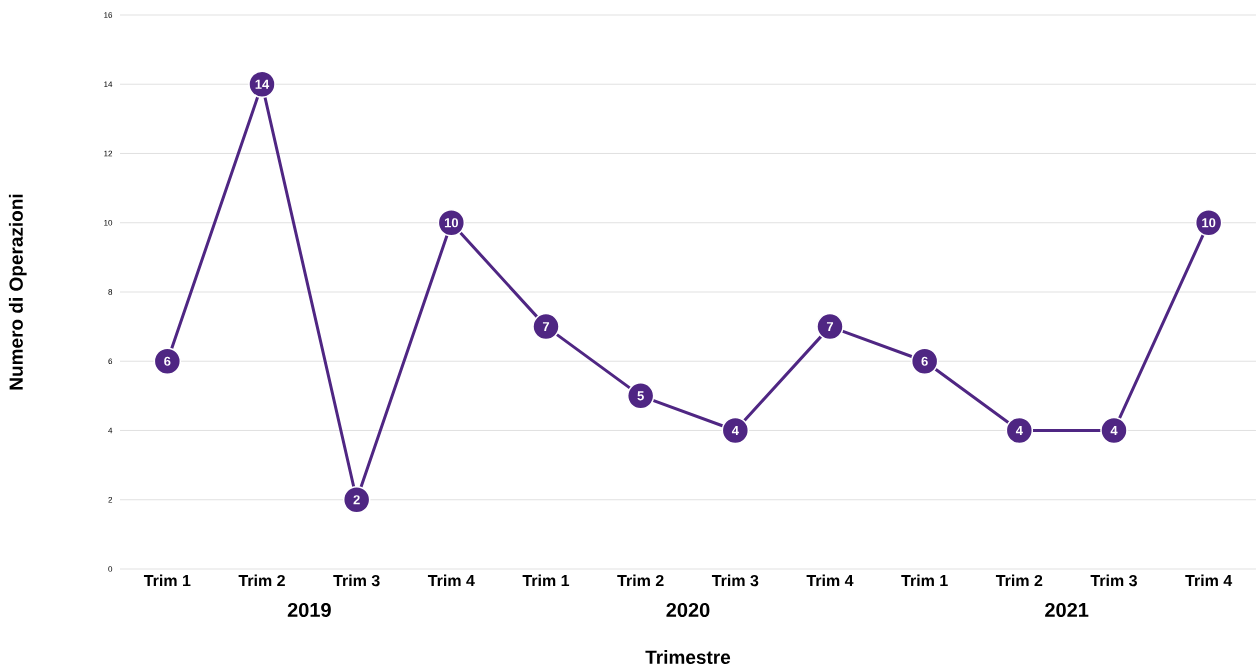 This screenshot has width=1256, height=666. What do you see at coordinates (108, 84) in the screenshot?
I see `y-tick-label: 14` at bounding box center [108, 84].